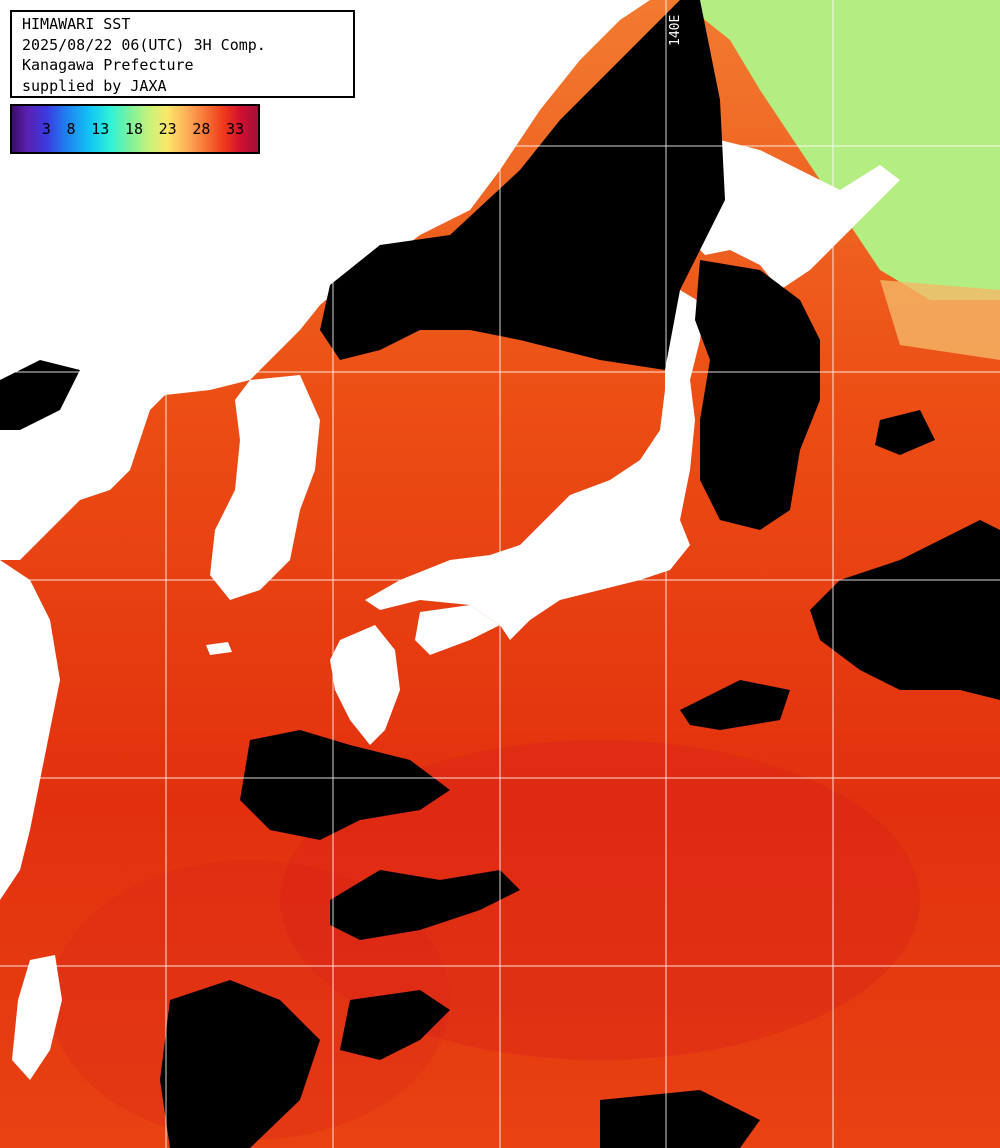  I want to click on cool-sea-ne-yellow, so click(940, 320).